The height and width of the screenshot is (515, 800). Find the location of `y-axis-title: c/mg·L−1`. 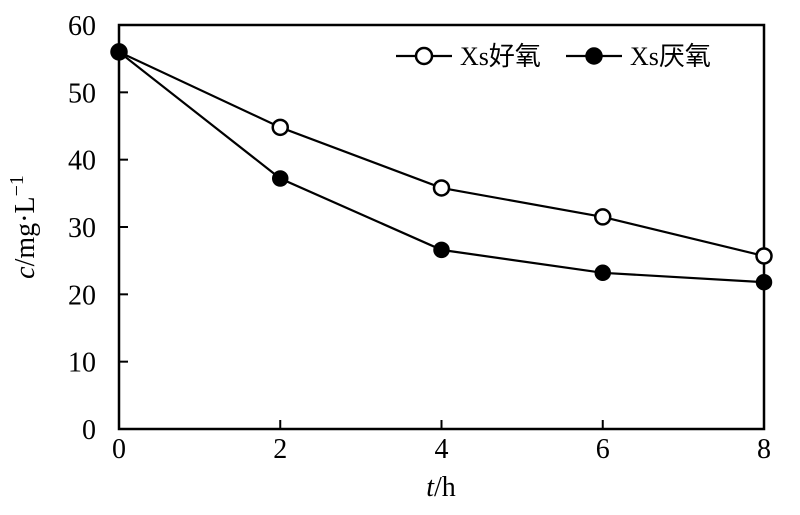

y-axis-title: c/mg·L−1 is located at coordinates (23, 227).